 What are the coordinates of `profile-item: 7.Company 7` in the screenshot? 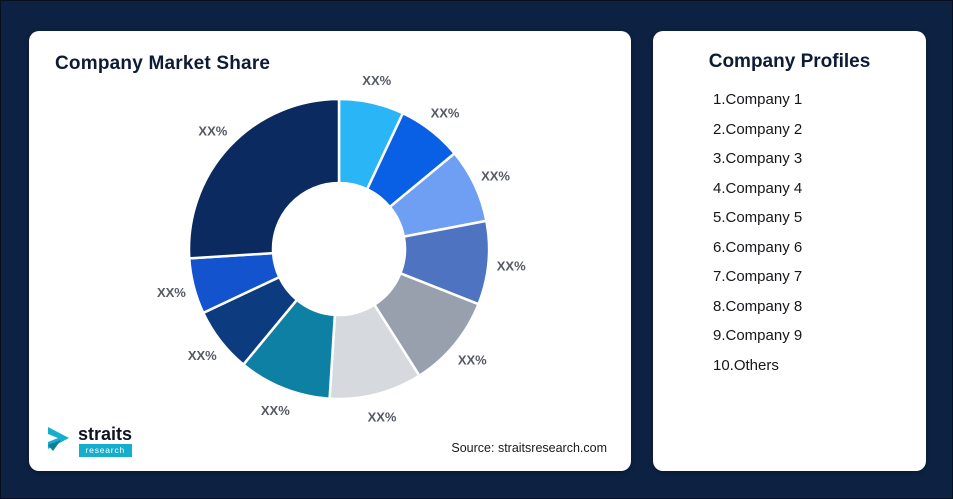 It's located at (758, 276).